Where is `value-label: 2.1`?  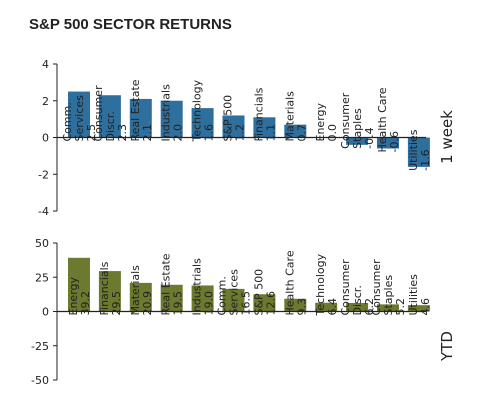 value-label: 2.1 is located at coordinates (147, 133).